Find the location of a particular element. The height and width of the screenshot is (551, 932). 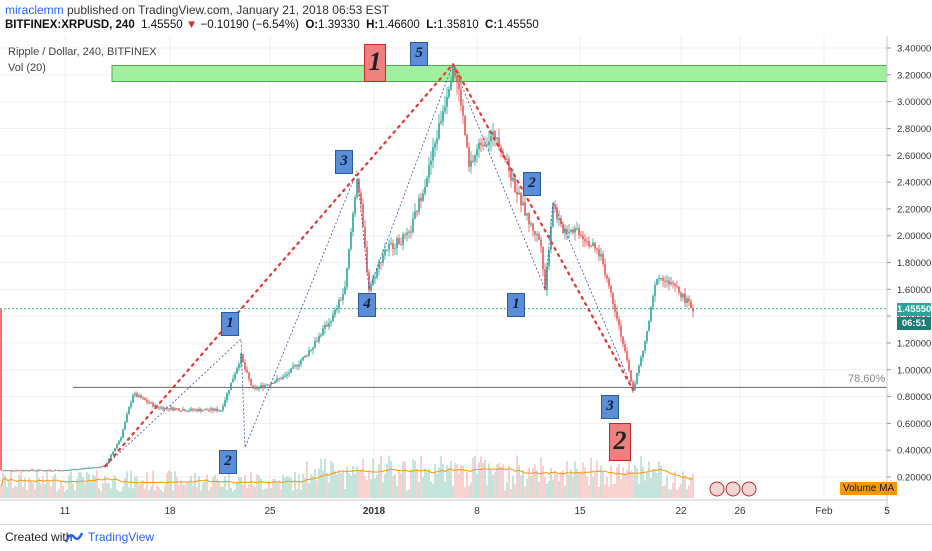

x-tick-label: 5 is located at coordinates (887, 510).